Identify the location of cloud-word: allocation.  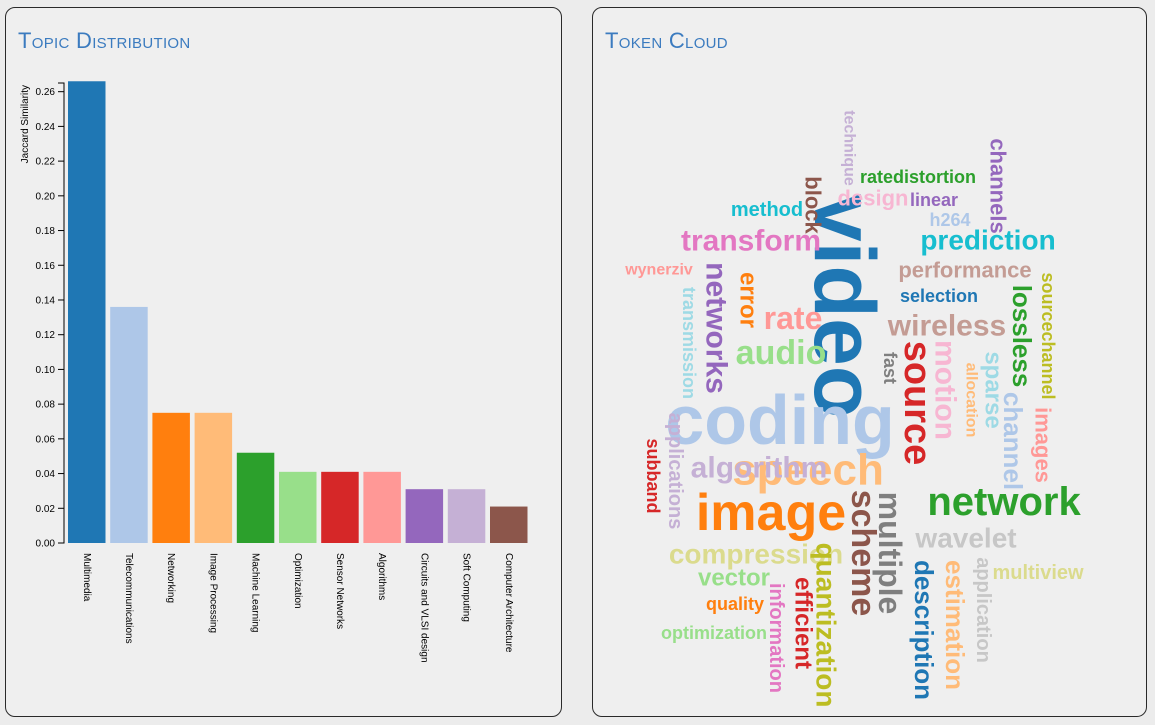
(971, 400).